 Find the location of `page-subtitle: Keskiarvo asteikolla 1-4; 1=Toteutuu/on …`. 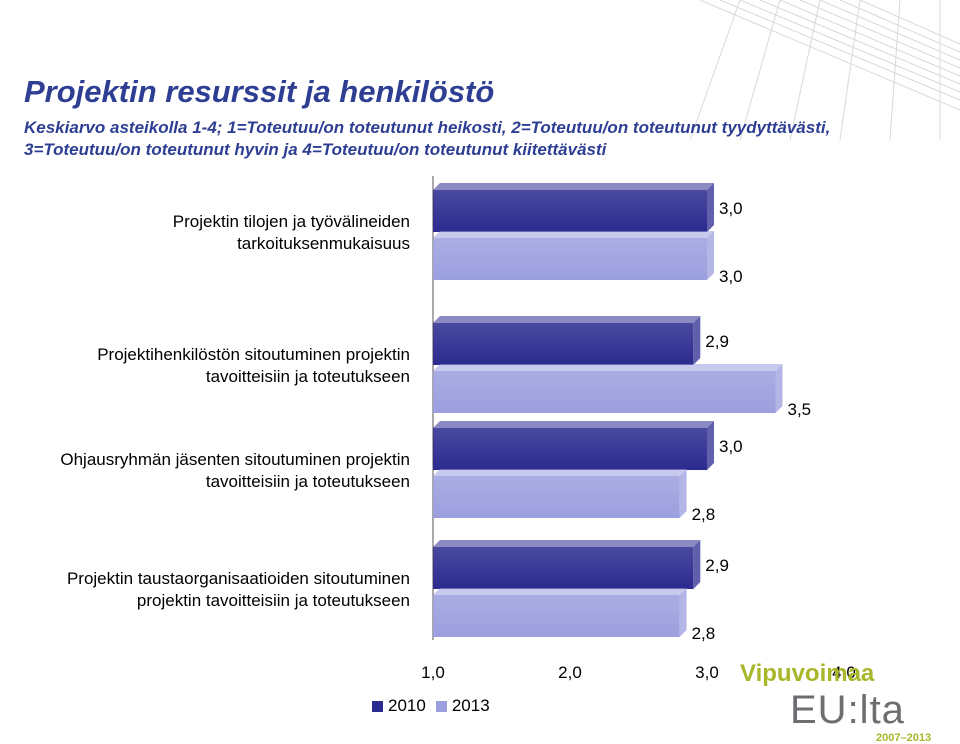

page-subtitle: Keskiarvo asteikolla 1-4; 1=Toteutuu/on … is located at coordinates (427, 138).